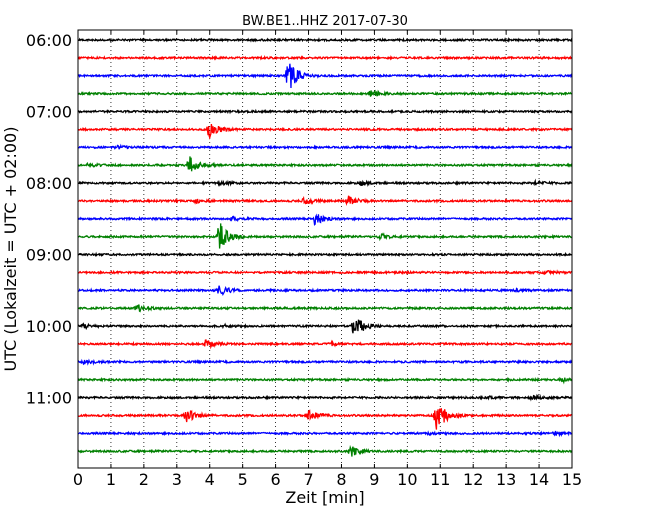  Describe the element at coordinates (473, 479) in the screenshot. I see `x-tick-label: 12` at that location.